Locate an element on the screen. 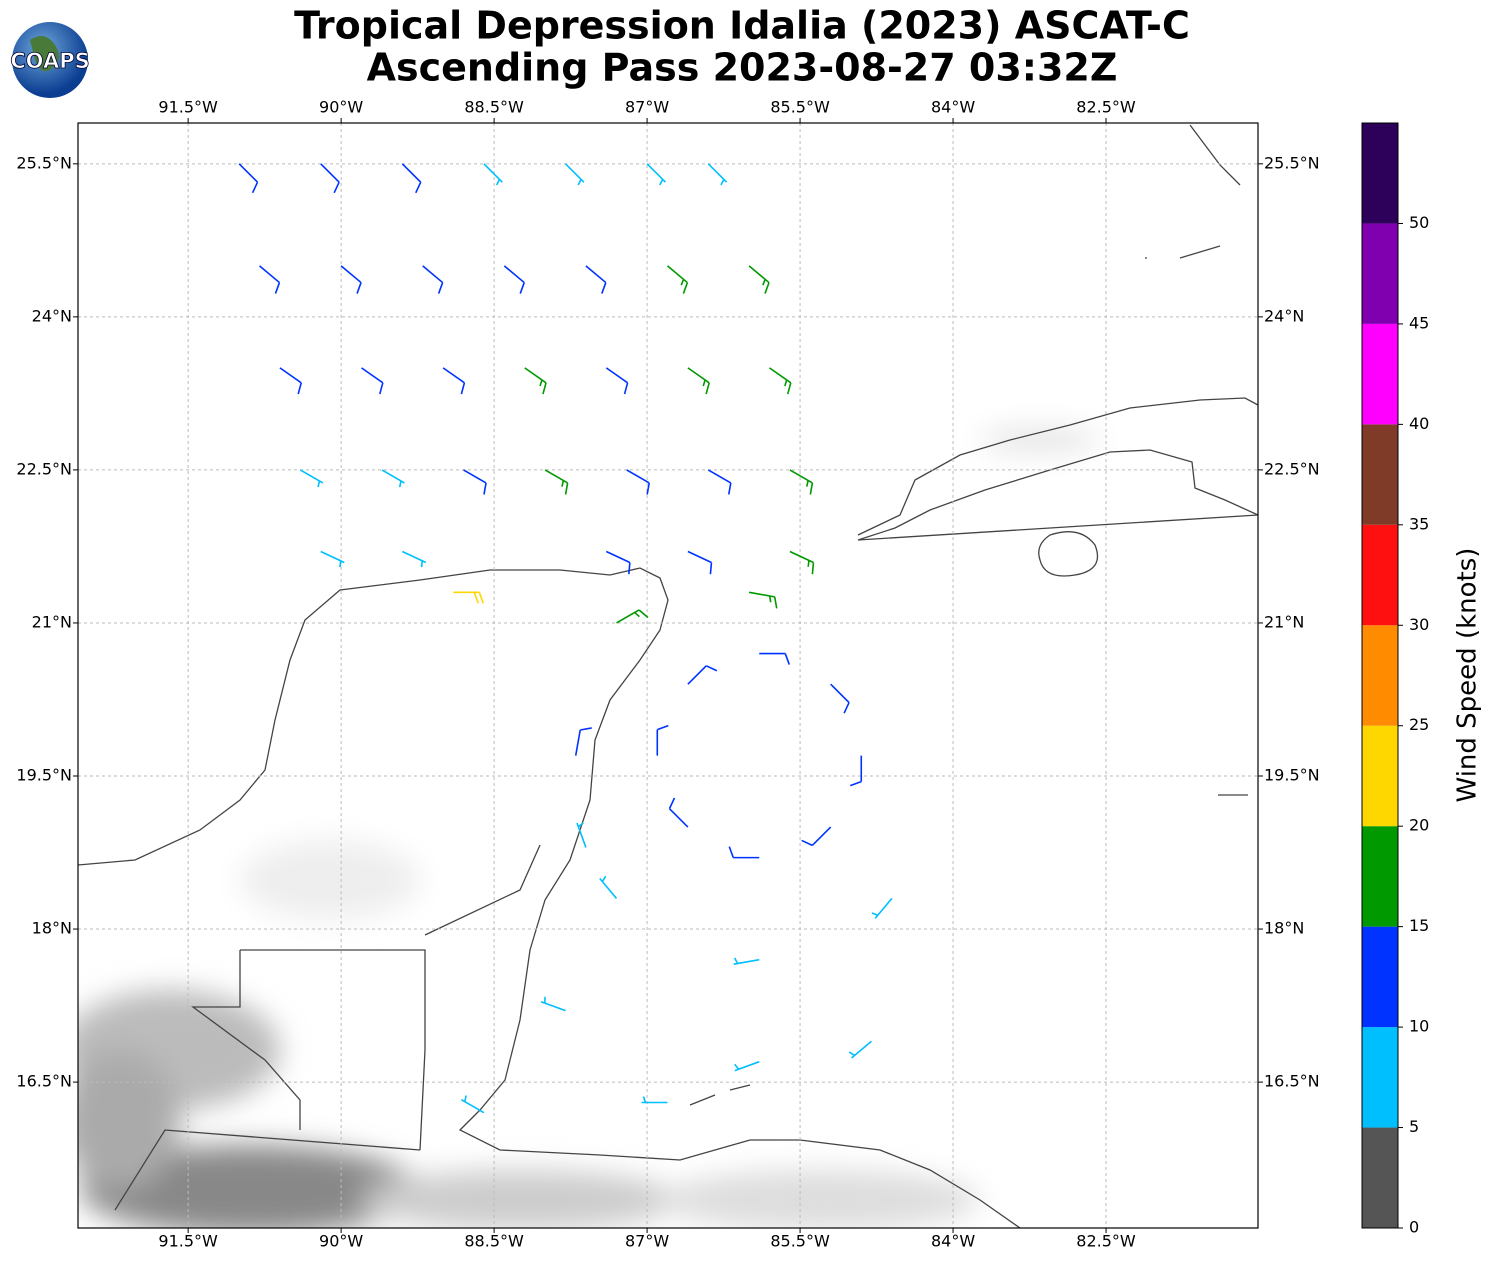  colorbar: 0 5 10 15 20 25 30 35 40 45 50 is located at coordinates (1395, 679).